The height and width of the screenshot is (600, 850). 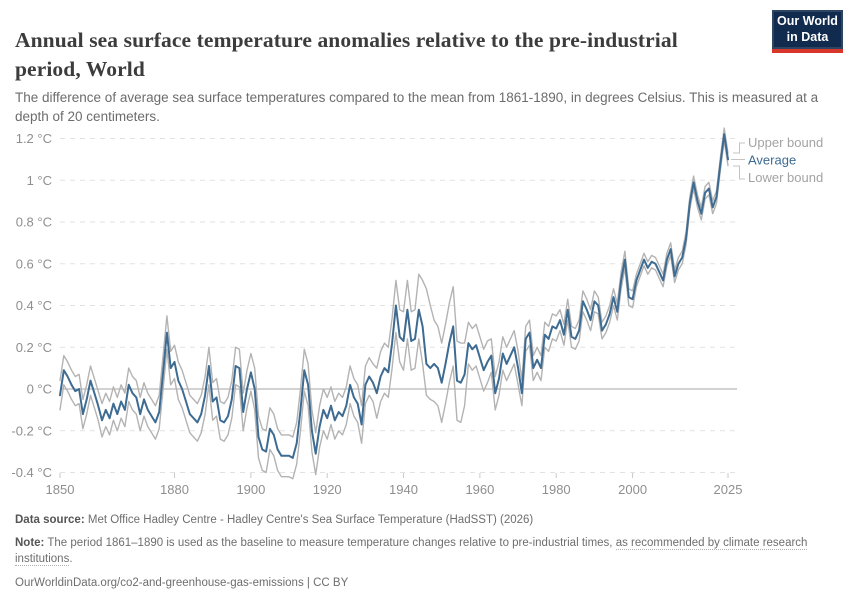 I want to click on x-axis-label: 1920, so click(x=327, y=489).